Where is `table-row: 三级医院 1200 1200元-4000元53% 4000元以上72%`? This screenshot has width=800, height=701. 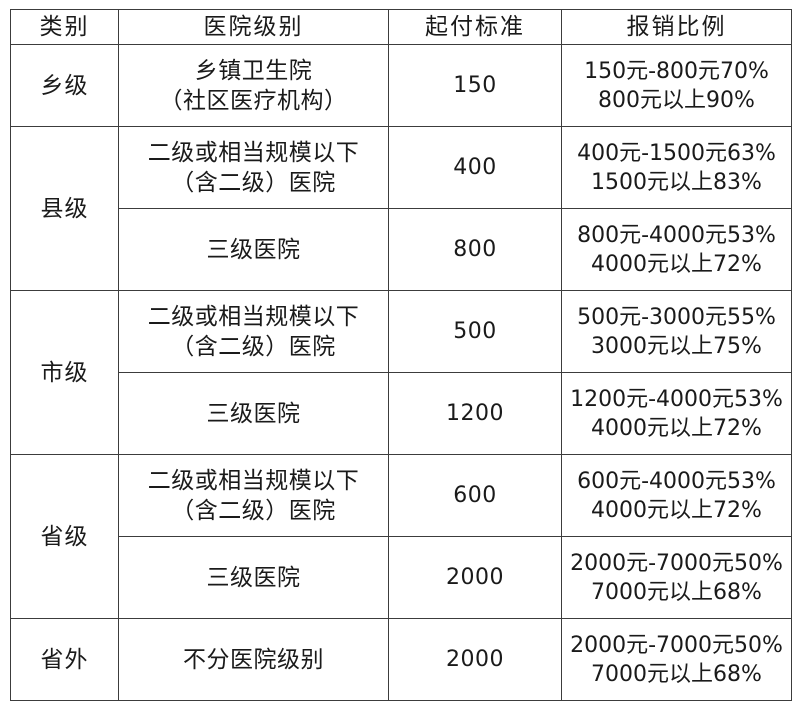 table-row: 三级医院 1200 1200元-4000元53% 4000元以上72% is located at coordinates (401, 414).